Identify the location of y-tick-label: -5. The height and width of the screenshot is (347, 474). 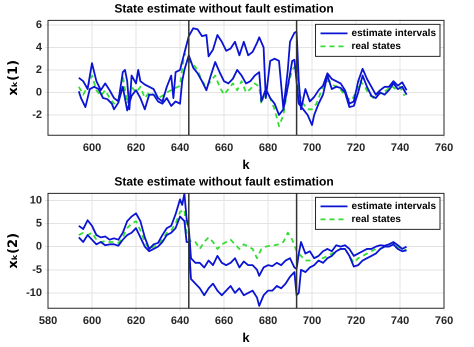
(37, 270).